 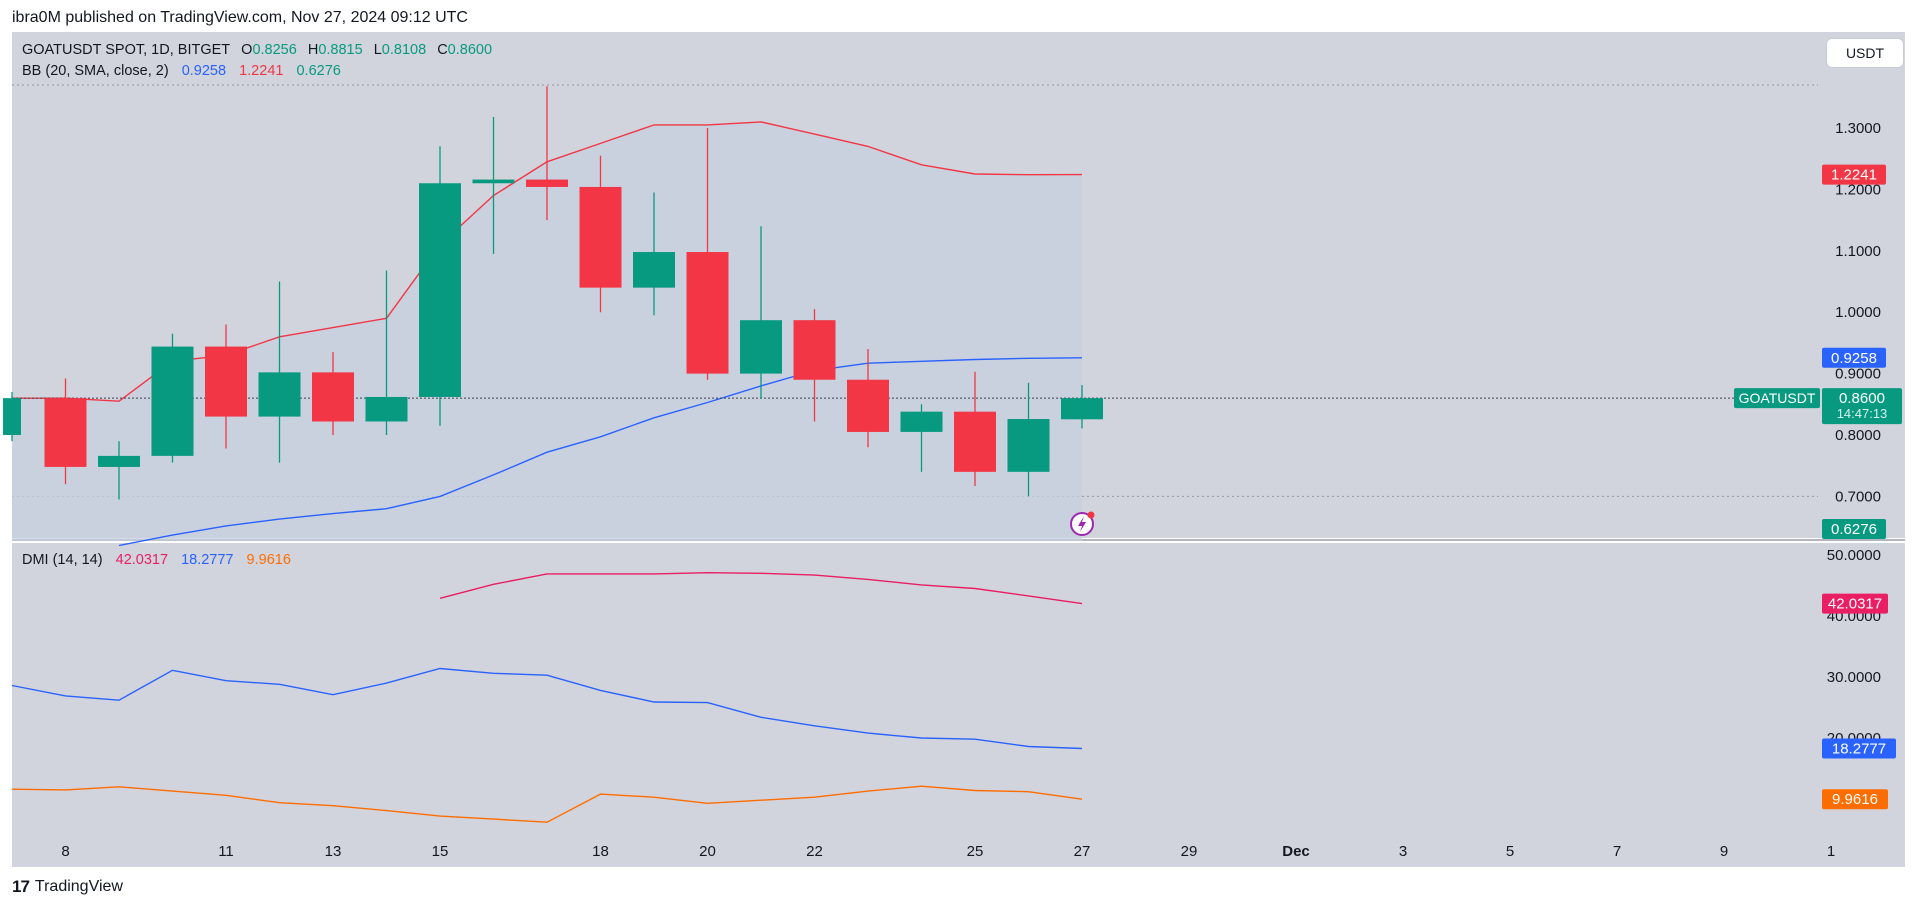 I want to click on last-symbol-tag-bg, so click(x=1777, y=398).